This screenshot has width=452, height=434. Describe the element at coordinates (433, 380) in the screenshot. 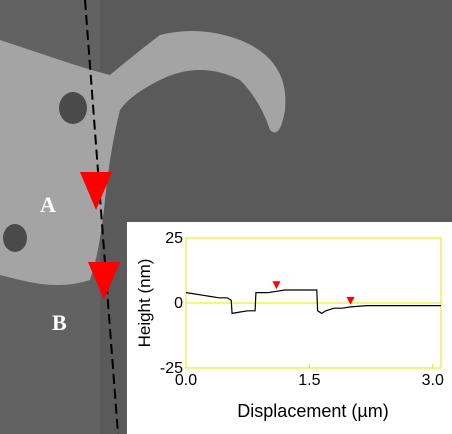

I see `x-tick-label: 3.0` at that location.